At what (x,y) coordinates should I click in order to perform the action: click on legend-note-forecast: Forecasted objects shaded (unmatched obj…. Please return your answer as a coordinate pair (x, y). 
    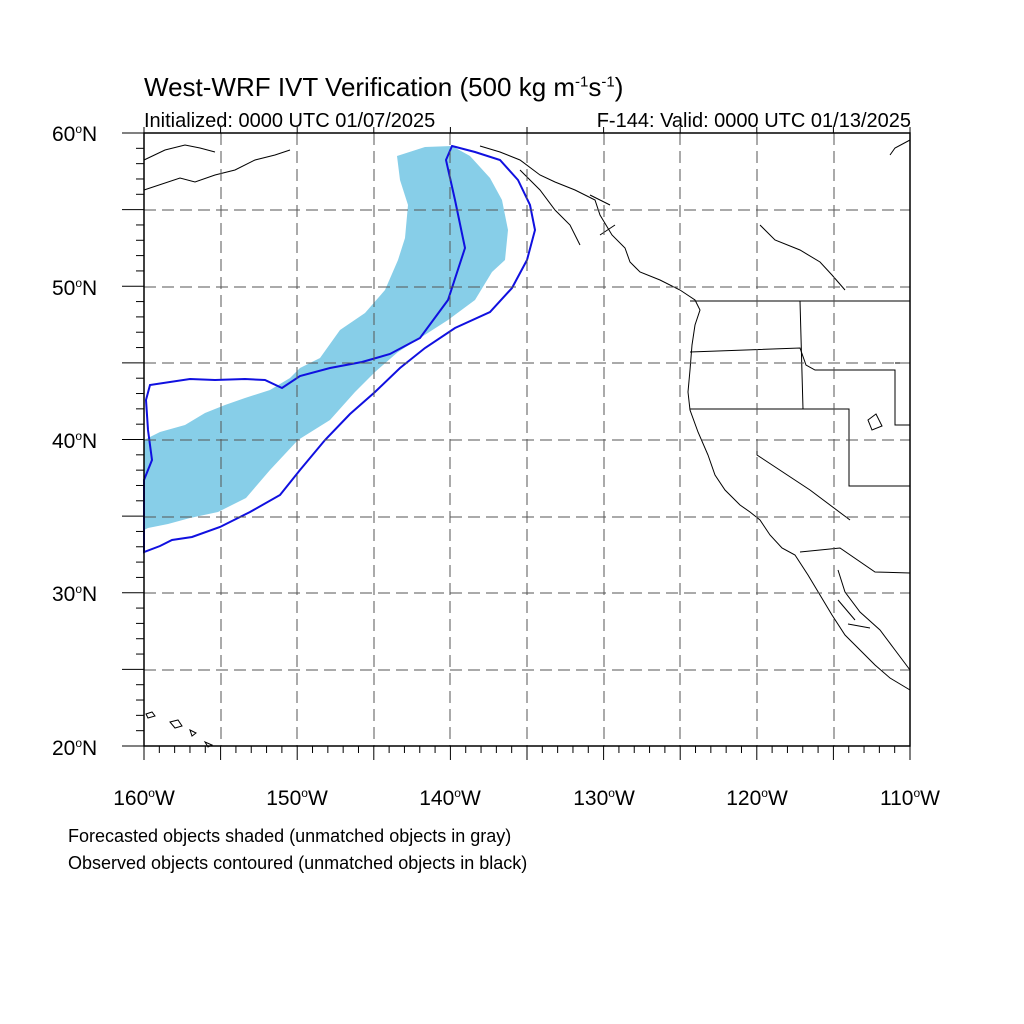
    Looking at the image, I should click on (290, 836).